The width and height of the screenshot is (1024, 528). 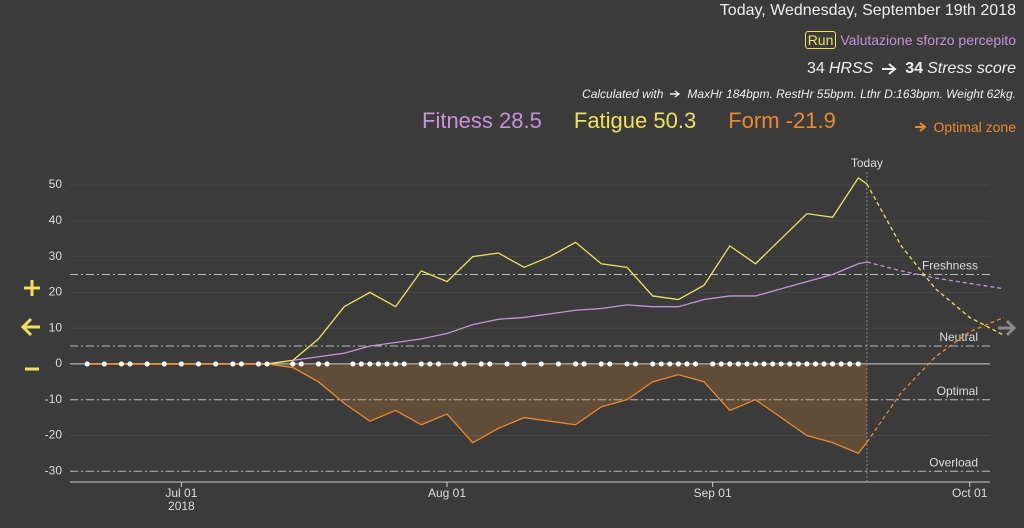 I want to click on x-tick-label: Oct 01, so click(x=970, y=493).